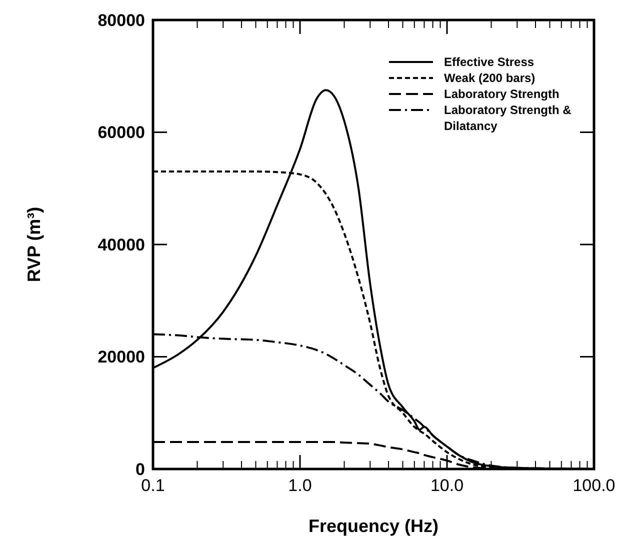  What do you see at coordinates (121, 244) in the screenshot?
I see `y-tick-label: 40000` at bounding box center [121, 244].